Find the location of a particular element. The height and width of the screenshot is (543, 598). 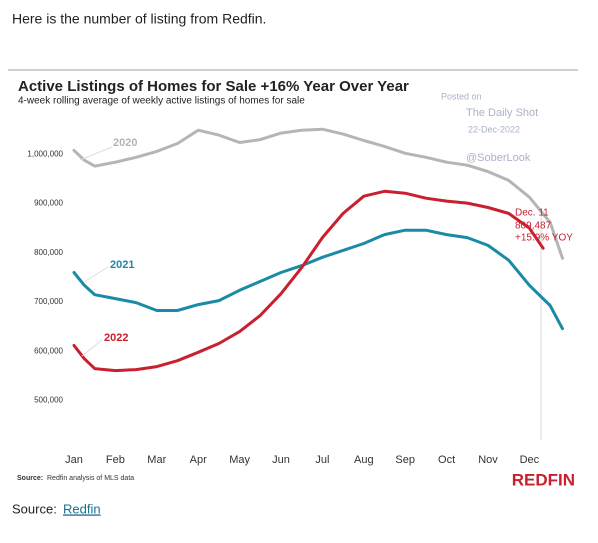

x-tick-label: Feb is located at coordinates (115, 460).